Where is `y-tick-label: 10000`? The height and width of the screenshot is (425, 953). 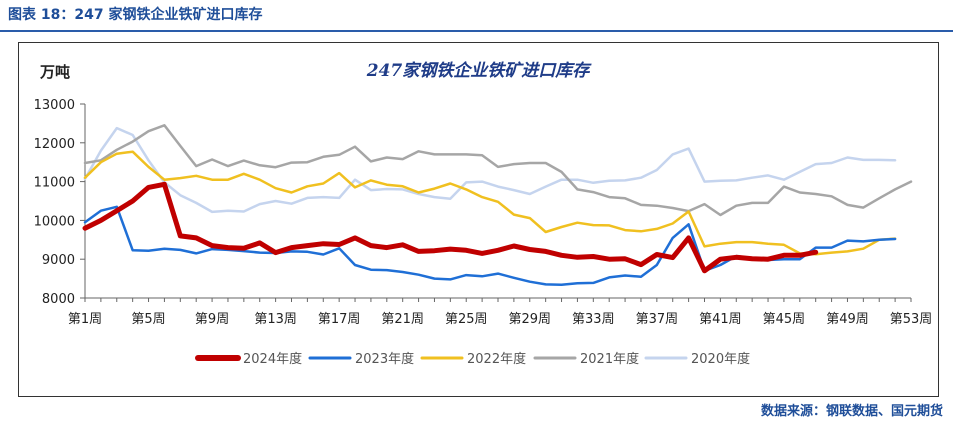 y-tick-label: 10000 is located at coordinates (54, 221).